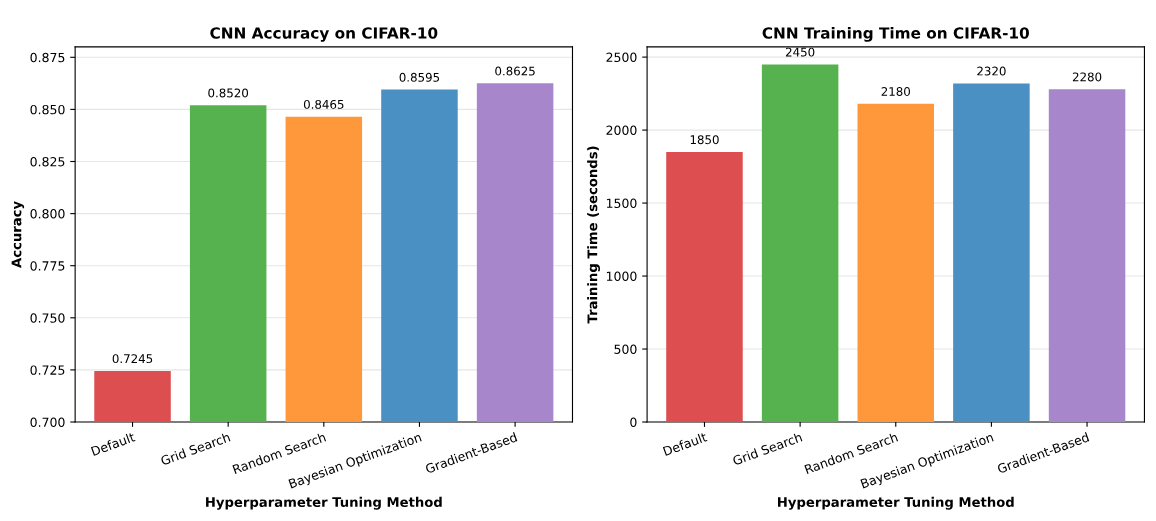  I want to click on y-tick-label: 1000, so click(621, 276).